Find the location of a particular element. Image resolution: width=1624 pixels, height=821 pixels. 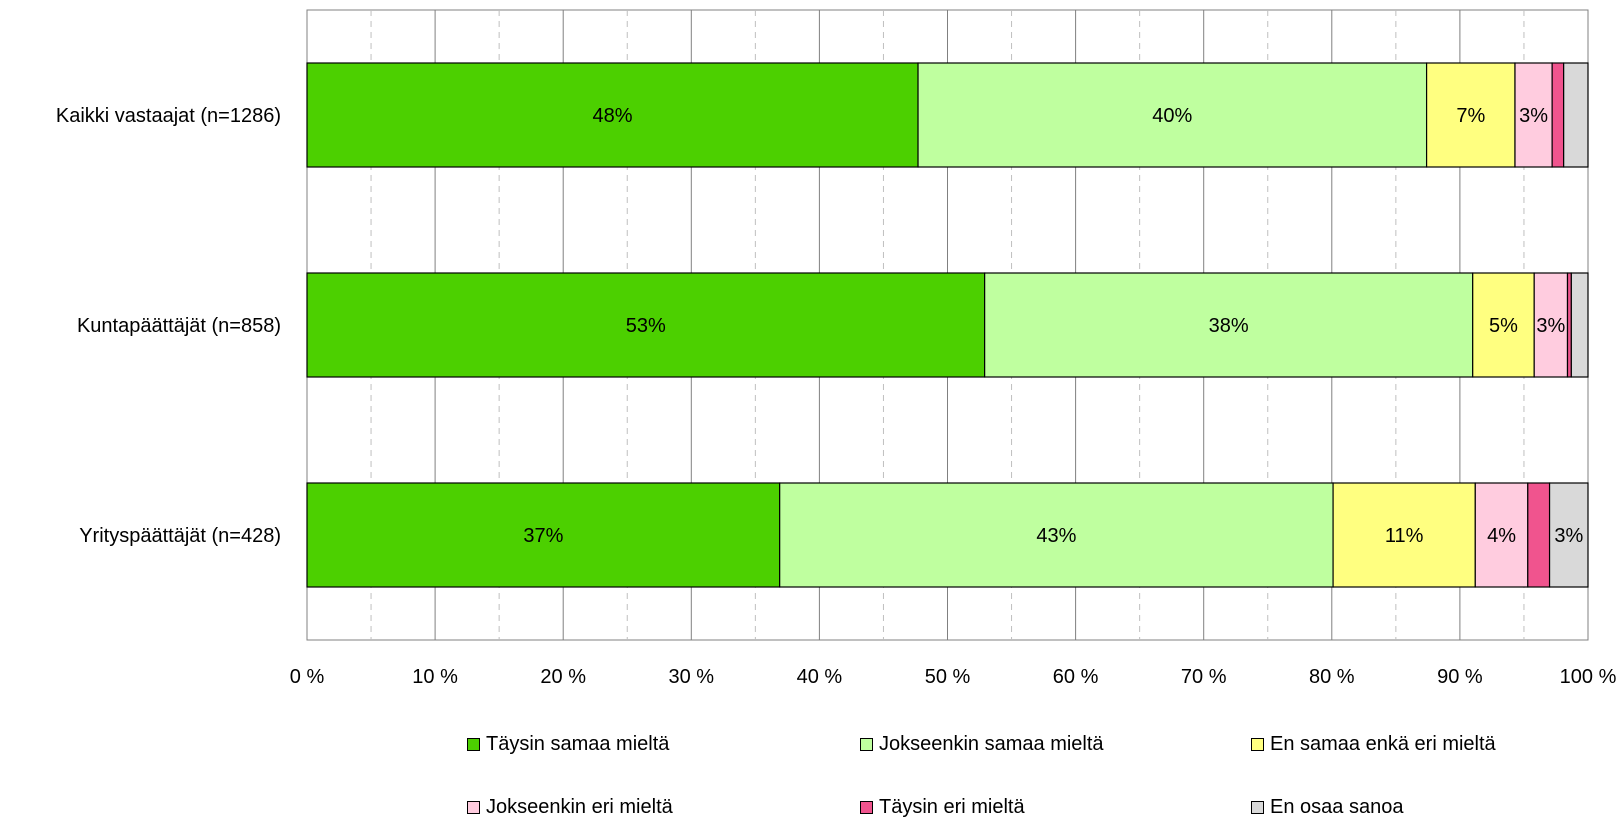

x-tick-label: 20 % is located at coordinates (563, 677).